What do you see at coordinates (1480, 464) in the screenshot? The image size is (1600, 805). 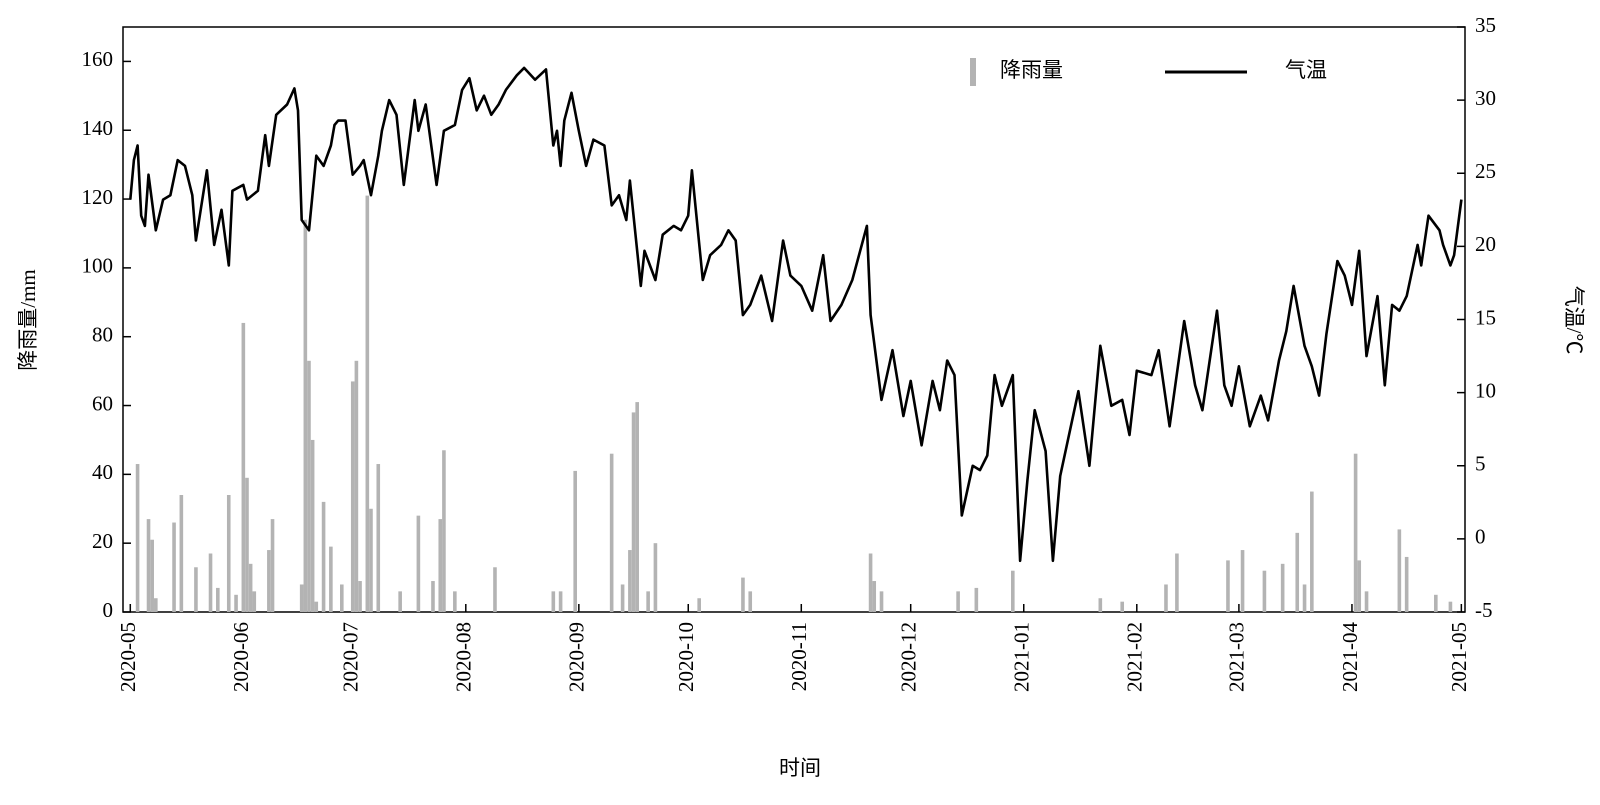 I see `y2-tick-label: 5` at bounding box center [1480, 464].